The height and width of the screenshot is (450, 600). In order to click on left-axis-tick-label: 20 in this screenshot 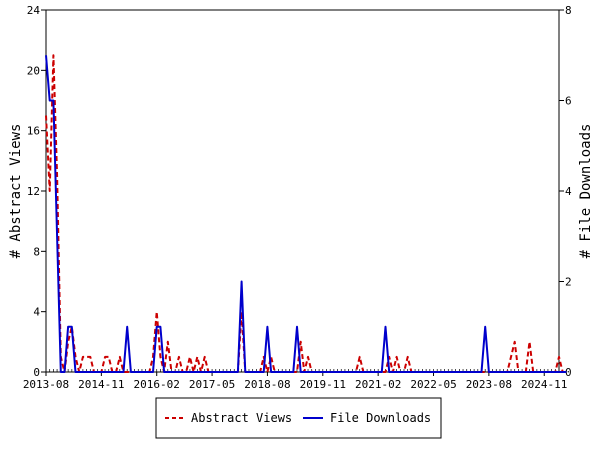, I will do `click(33, 70)`.